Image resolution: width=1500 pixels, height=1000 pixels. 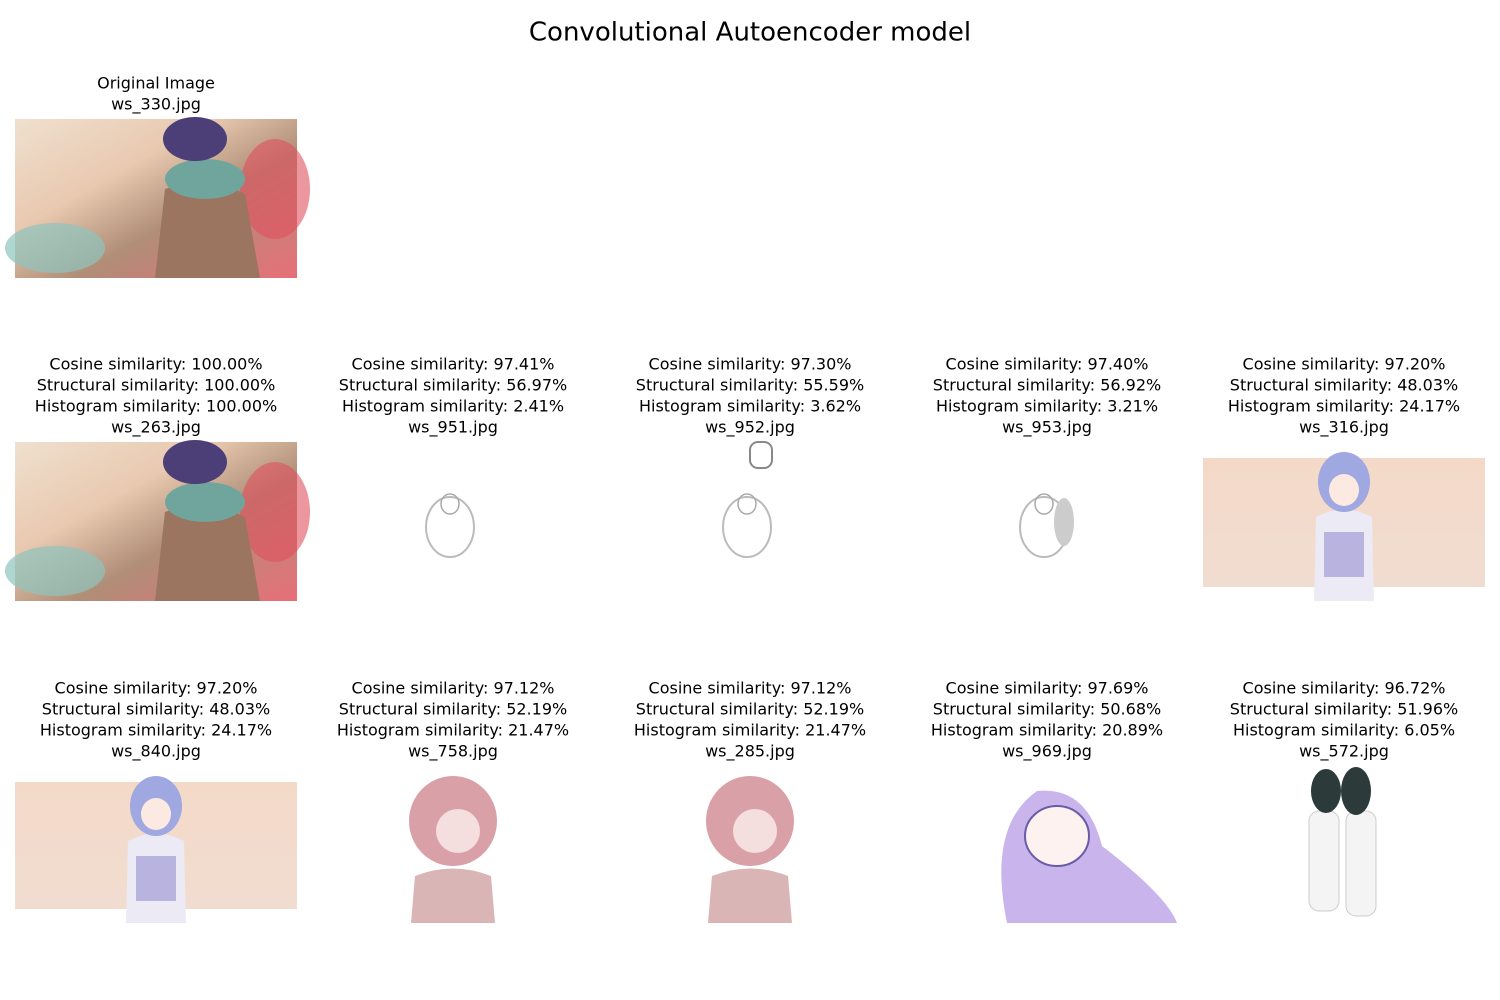 I want to click on result-file: ws_758.jpg, so click(x=453, y=752).